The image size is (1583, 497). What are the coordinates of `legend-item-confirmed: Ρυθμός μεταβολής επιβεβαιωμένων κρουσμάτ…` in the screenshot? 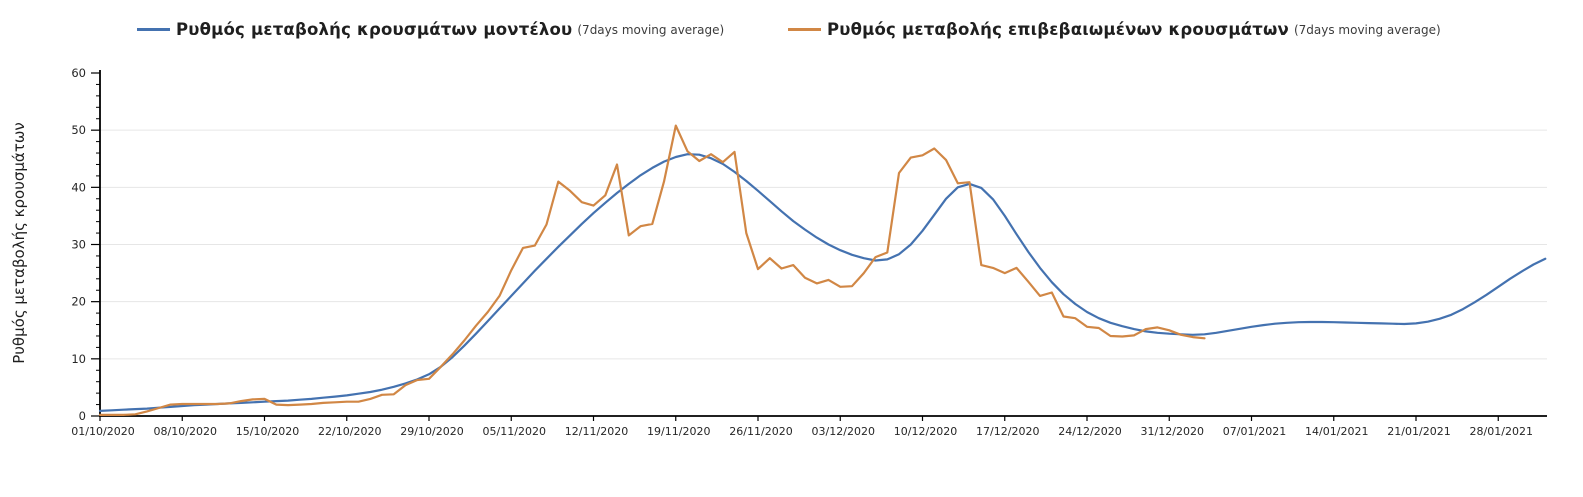 It's located at (1114, 29).